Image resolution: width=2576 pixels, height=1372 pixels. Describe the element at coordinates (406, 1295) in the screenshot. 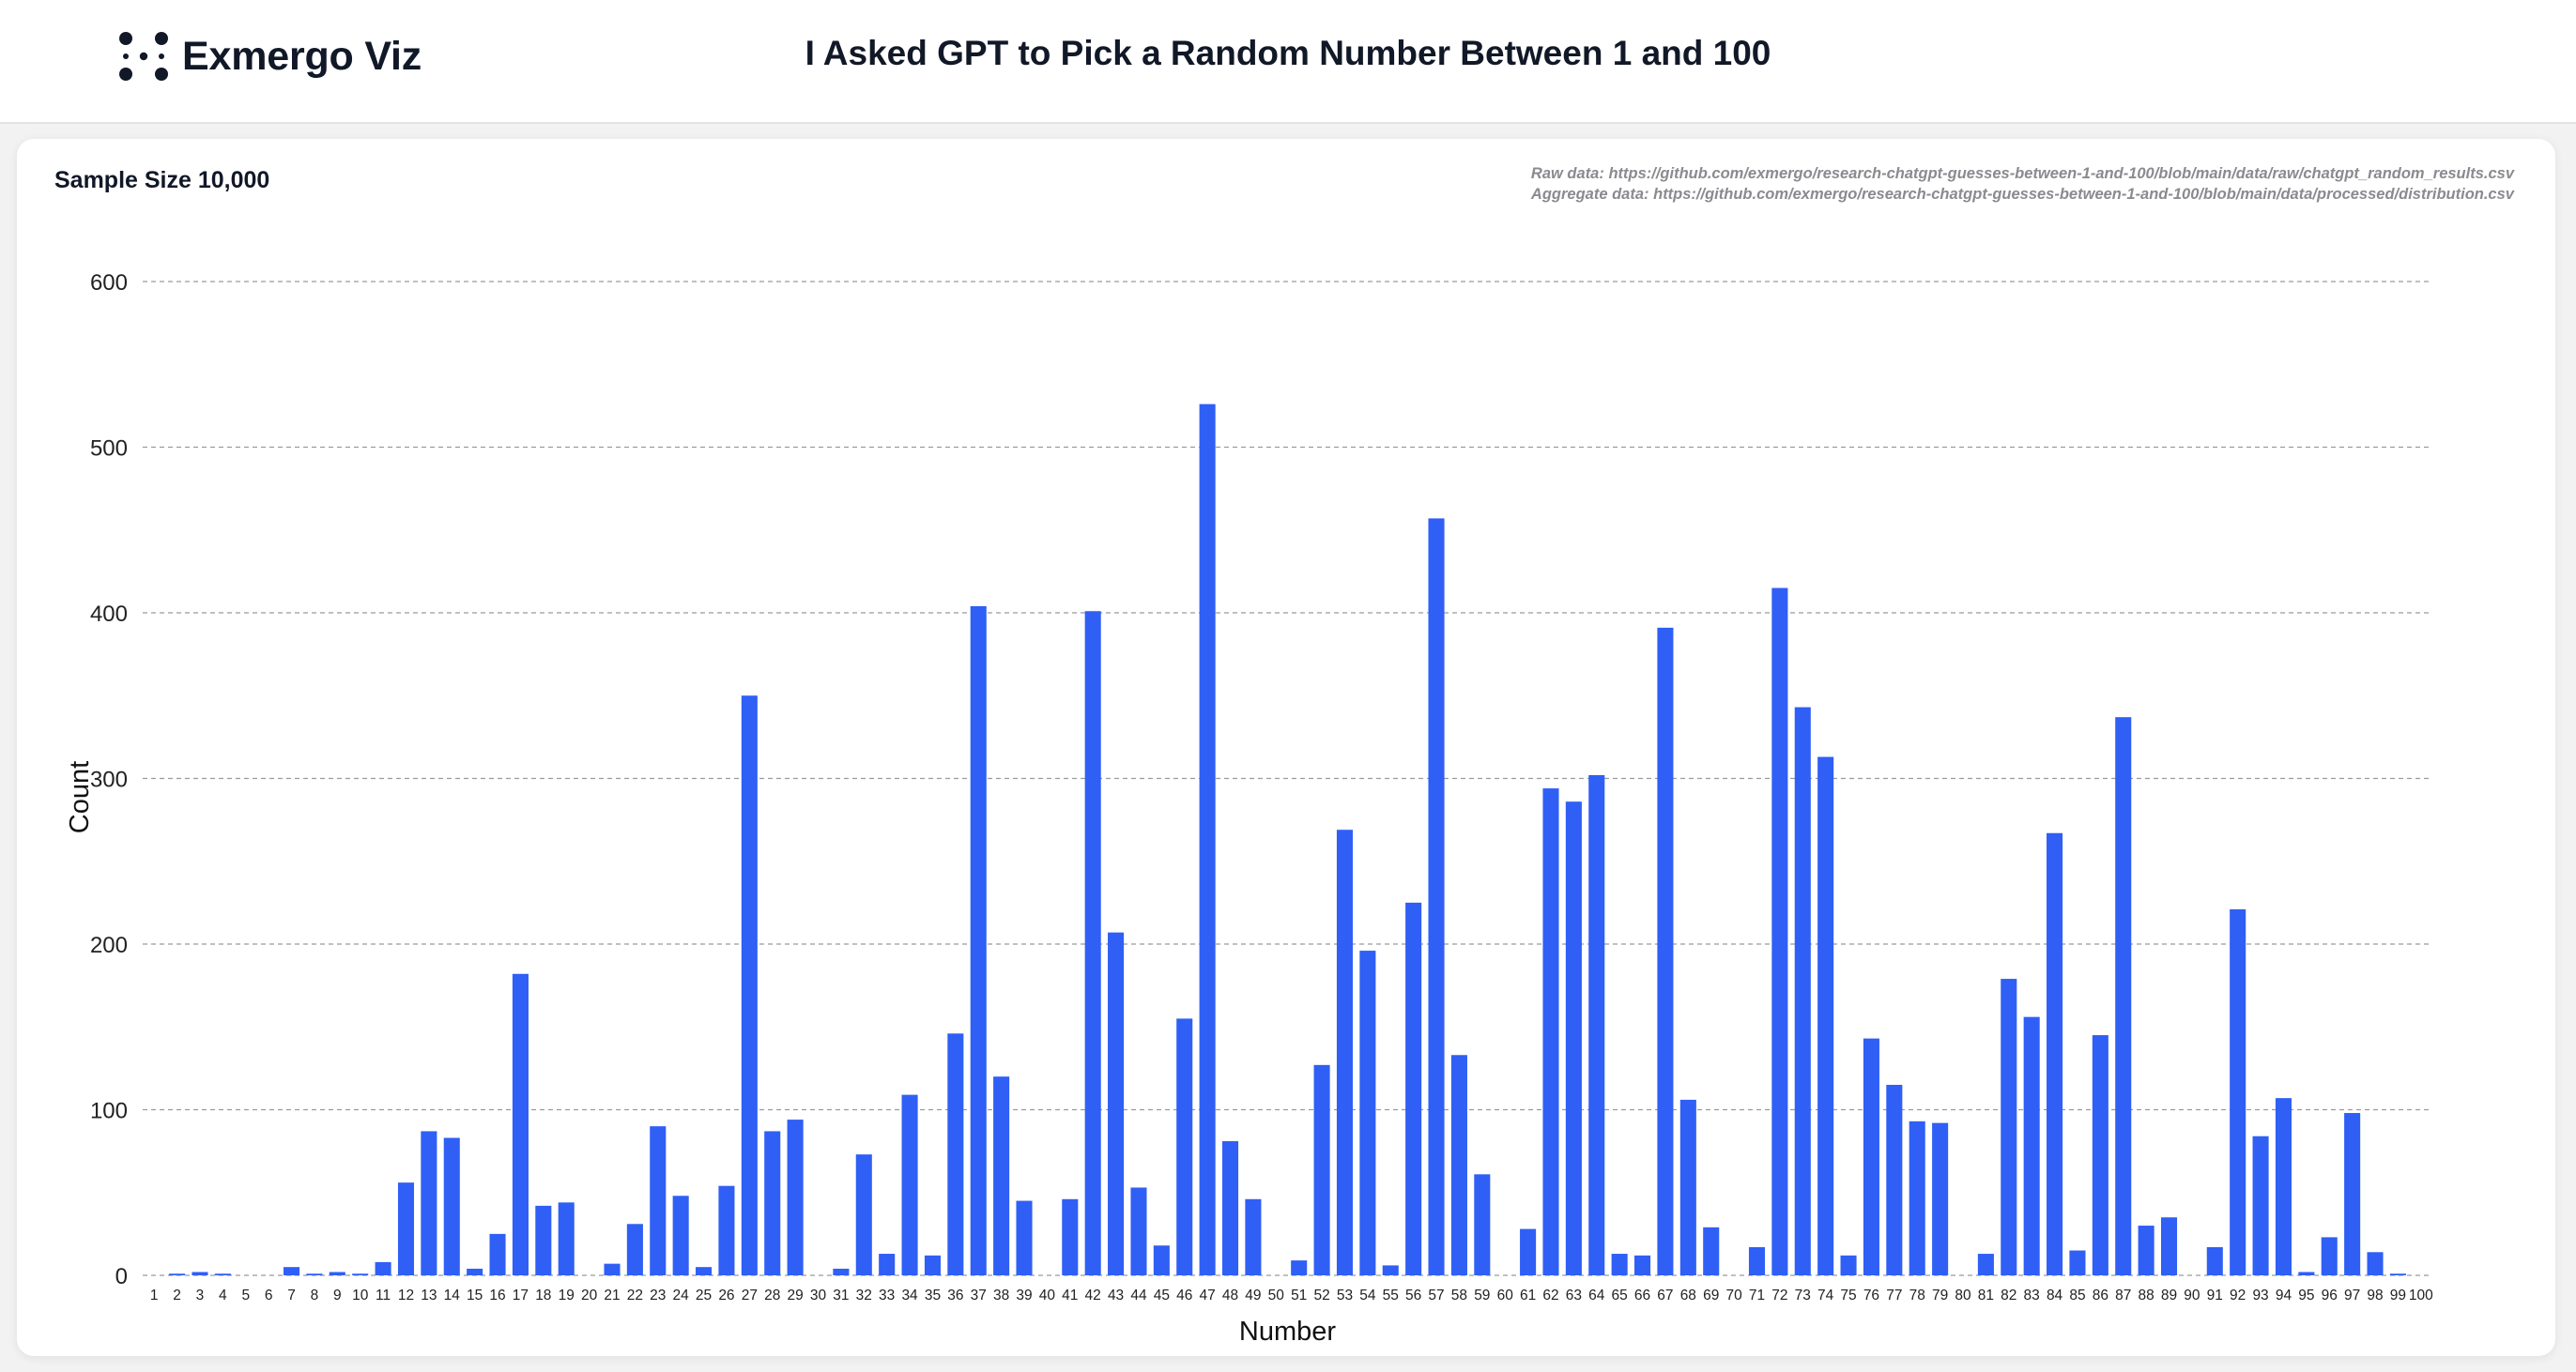

I see `x-tick-label: 12` at that location.